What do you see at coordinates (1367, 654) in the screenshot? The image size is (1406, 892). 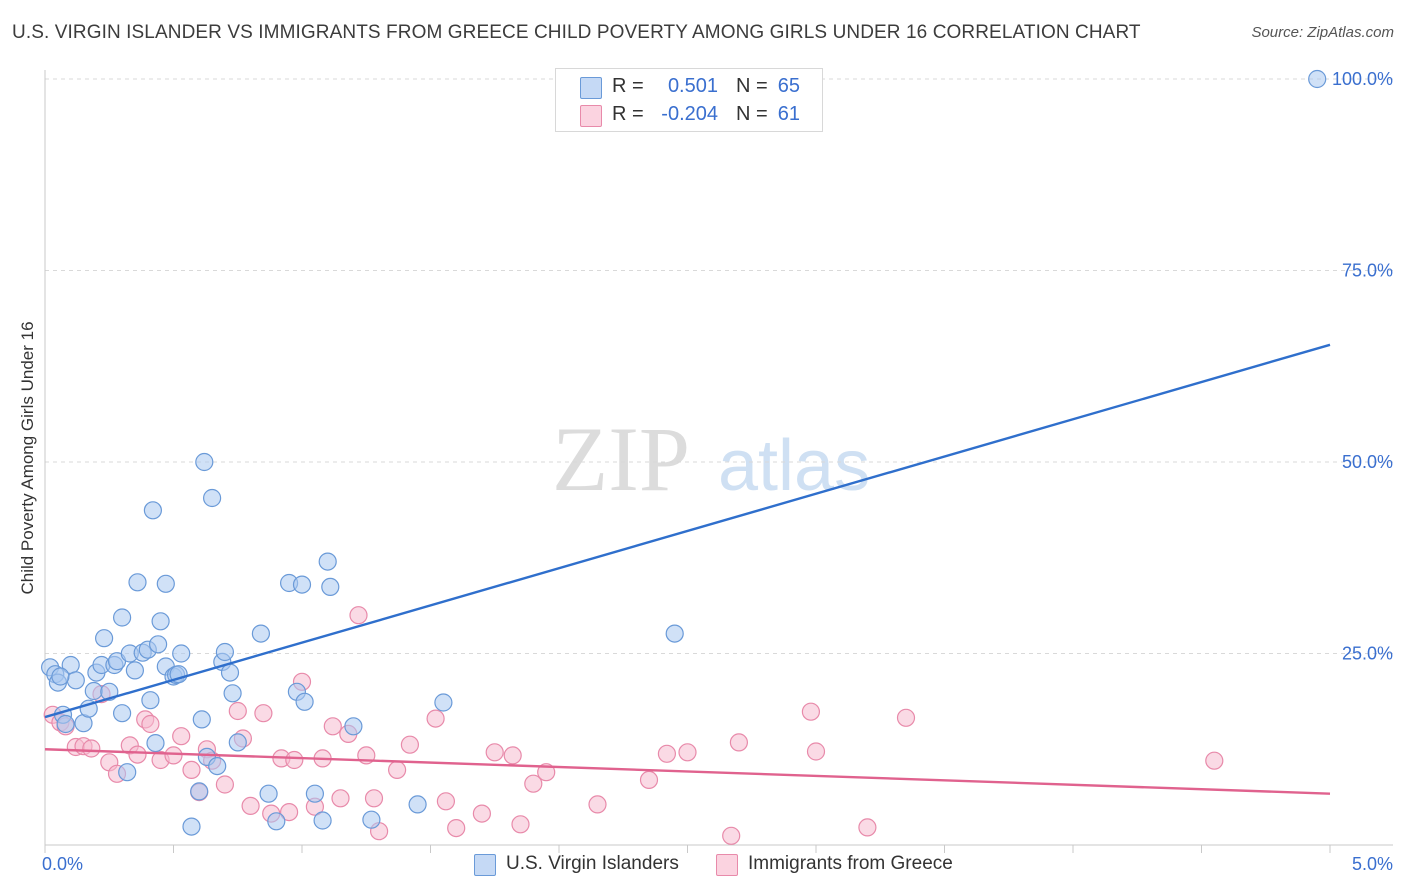 I see `y-tick-label: 25.0%` at bounding box center [1367, 654].